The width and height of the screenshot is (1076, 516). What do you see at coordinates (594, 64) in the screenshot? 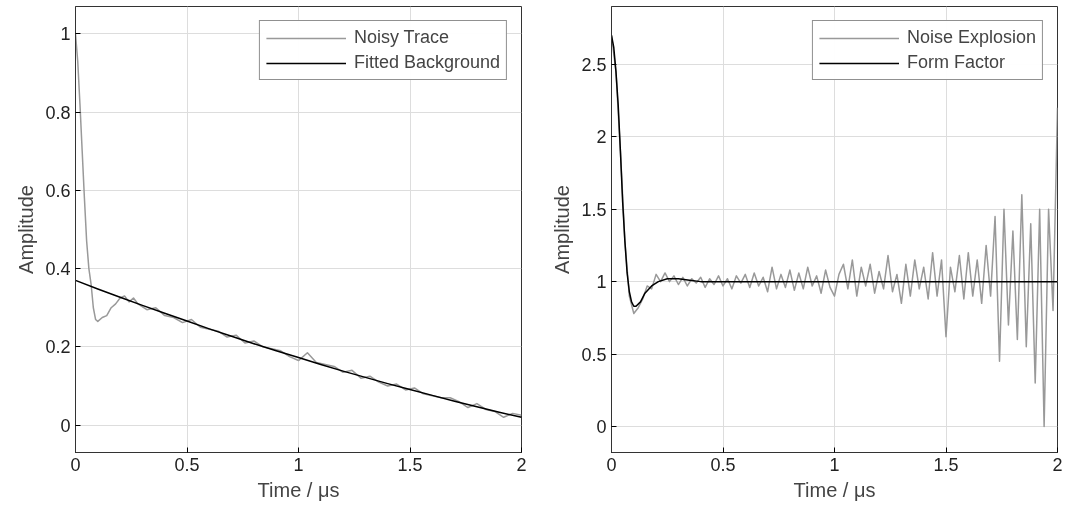
I see `y-tick-label: 2.5` at bounding box center [594, 64].